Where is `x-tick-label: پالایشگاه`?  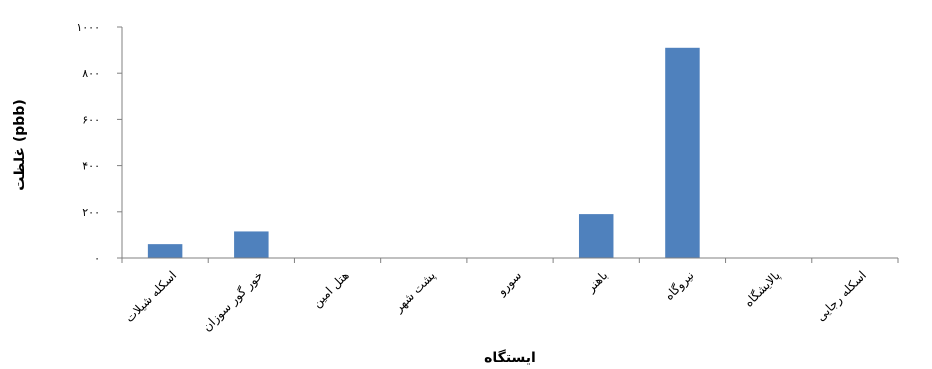
x-tick-label: پالایشگاه is located at coordinates (761, 288).